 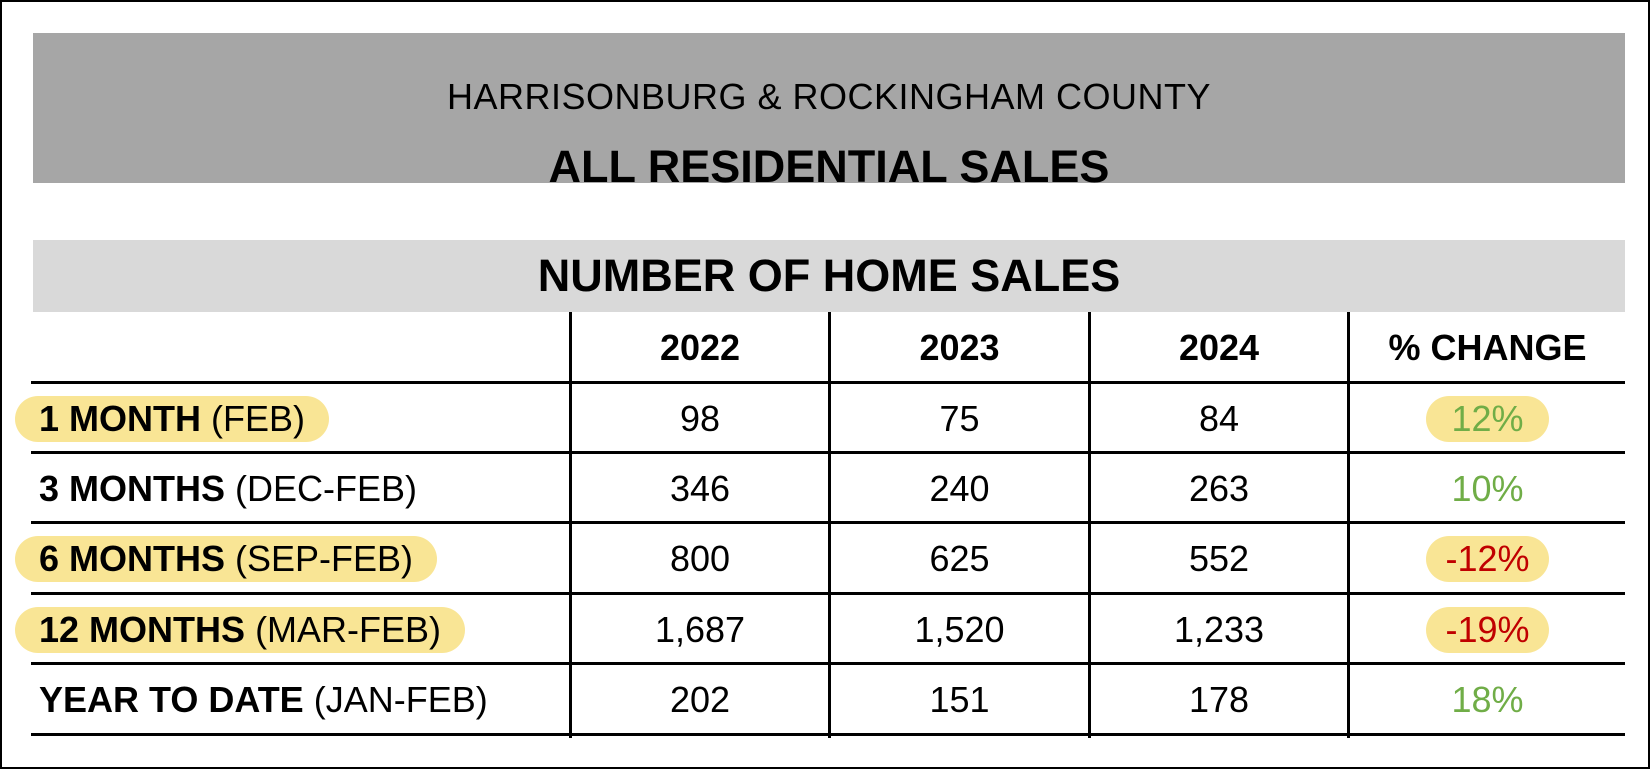 I want to click on percent-change-cell: -12%, so click(x=1487, y=559).